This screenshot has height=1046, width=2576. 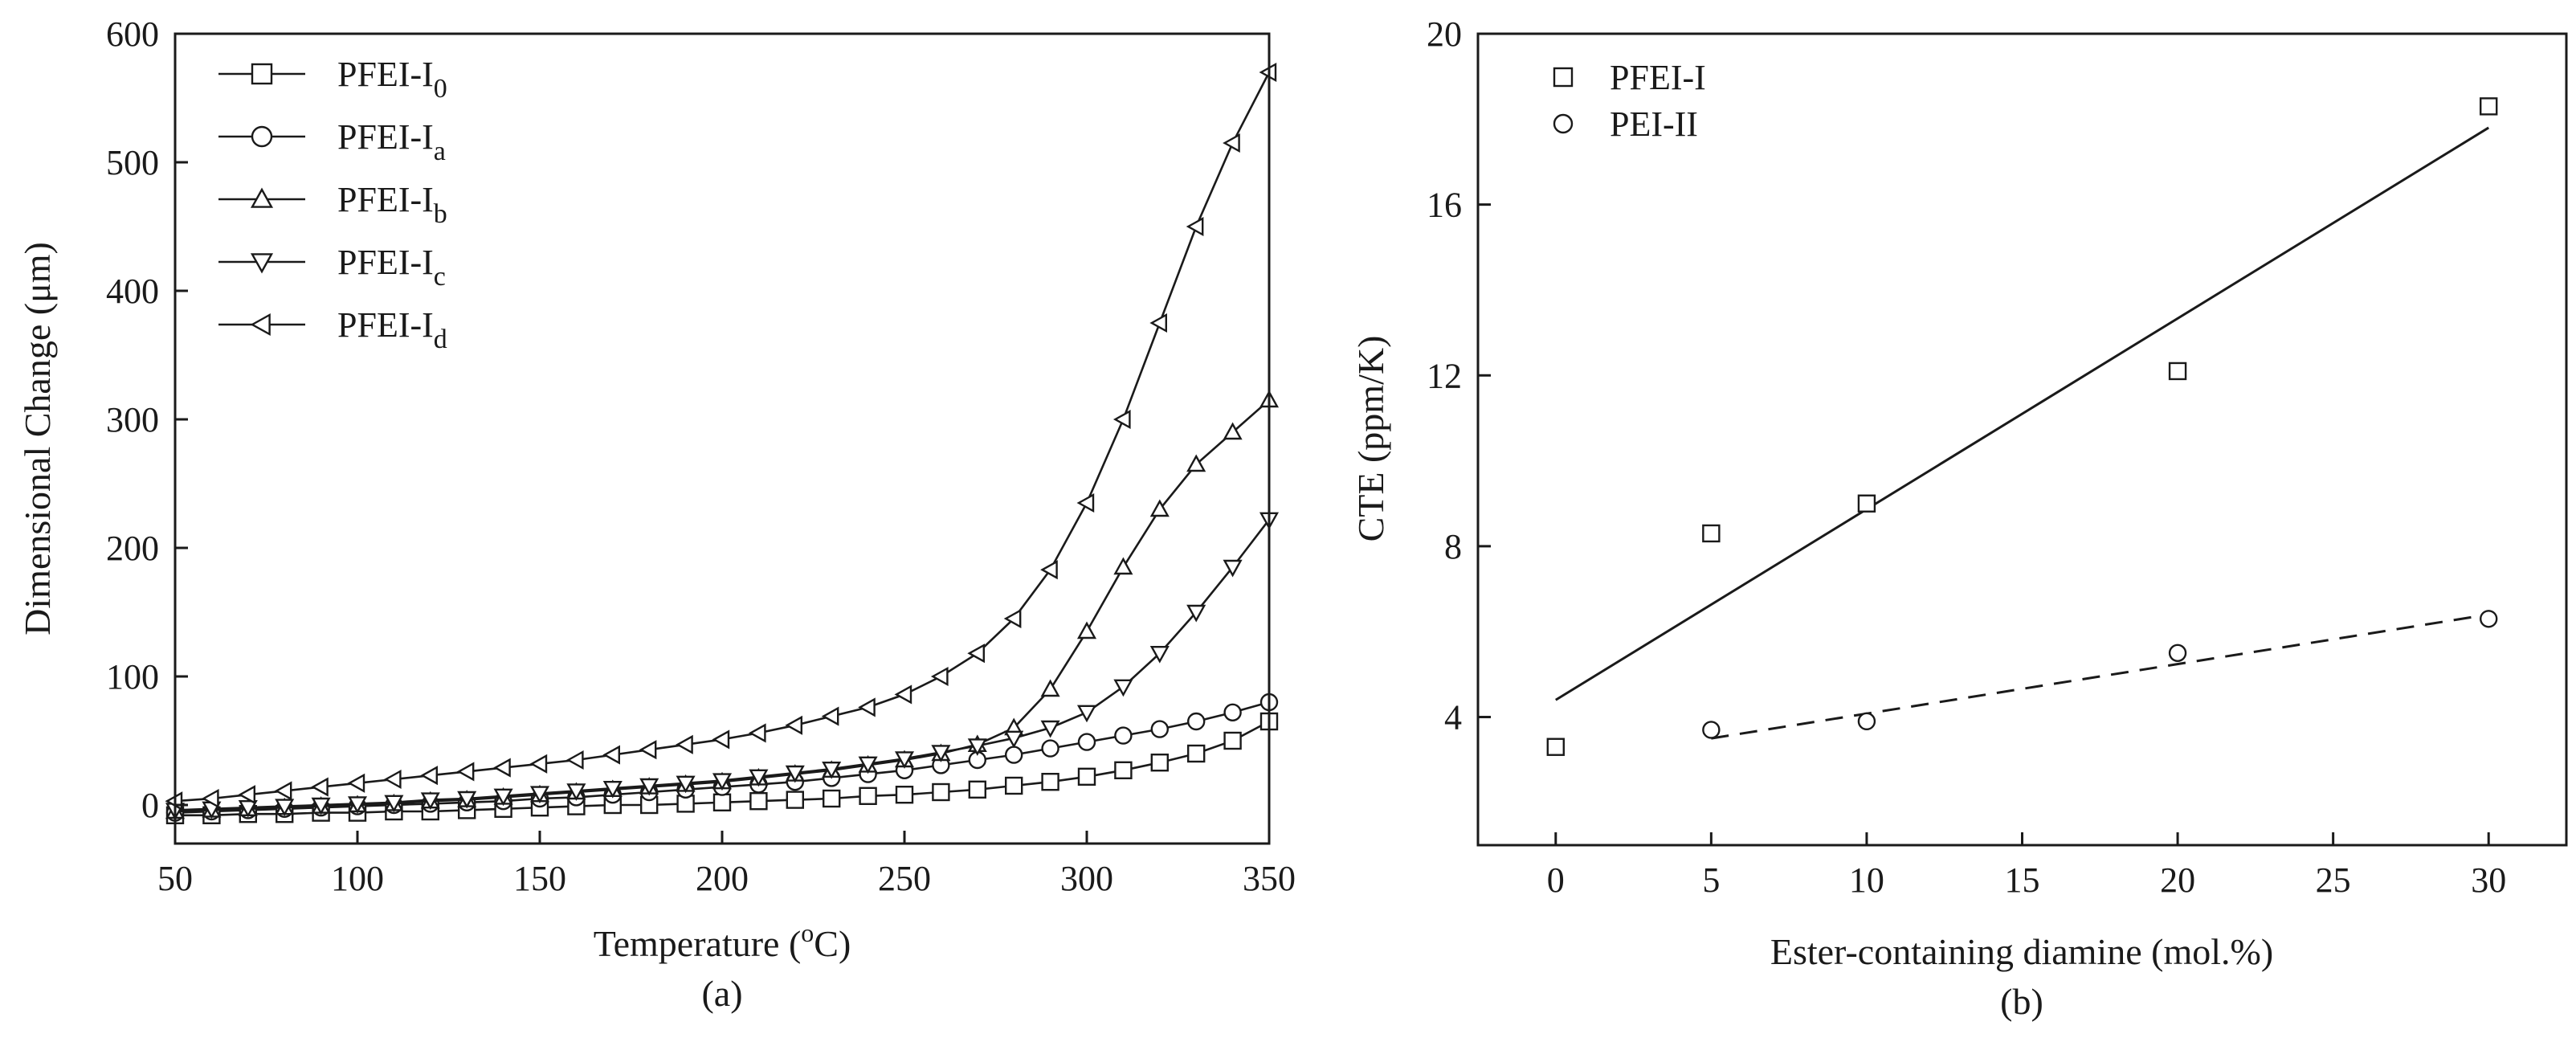 I want to click on legend-item: PFEI-I0, so click(x=332, y=79).